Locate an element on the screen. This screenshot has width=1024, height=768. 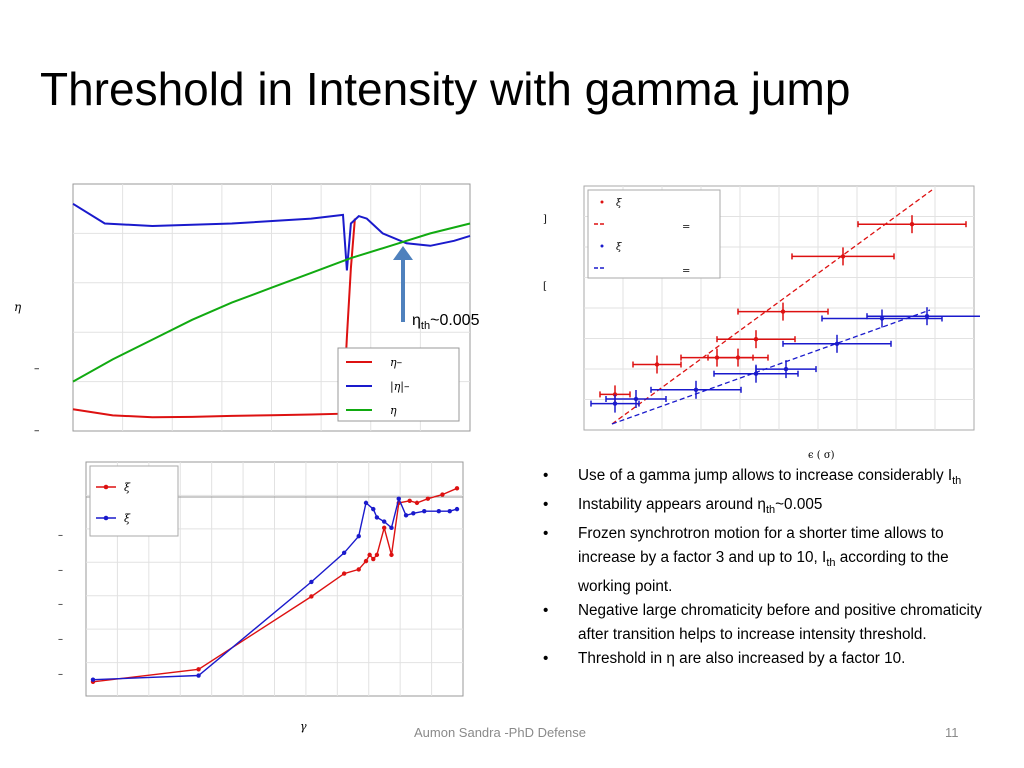
slide-number: 11 is located at coordinates (952, 732).